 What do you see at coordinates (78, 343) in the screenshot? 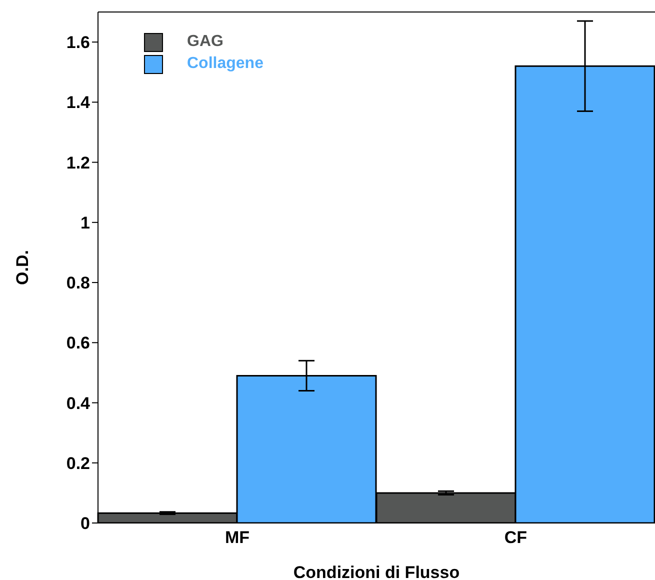
I see `y-tick-label: 0.6` at bounding box center [78, 343].